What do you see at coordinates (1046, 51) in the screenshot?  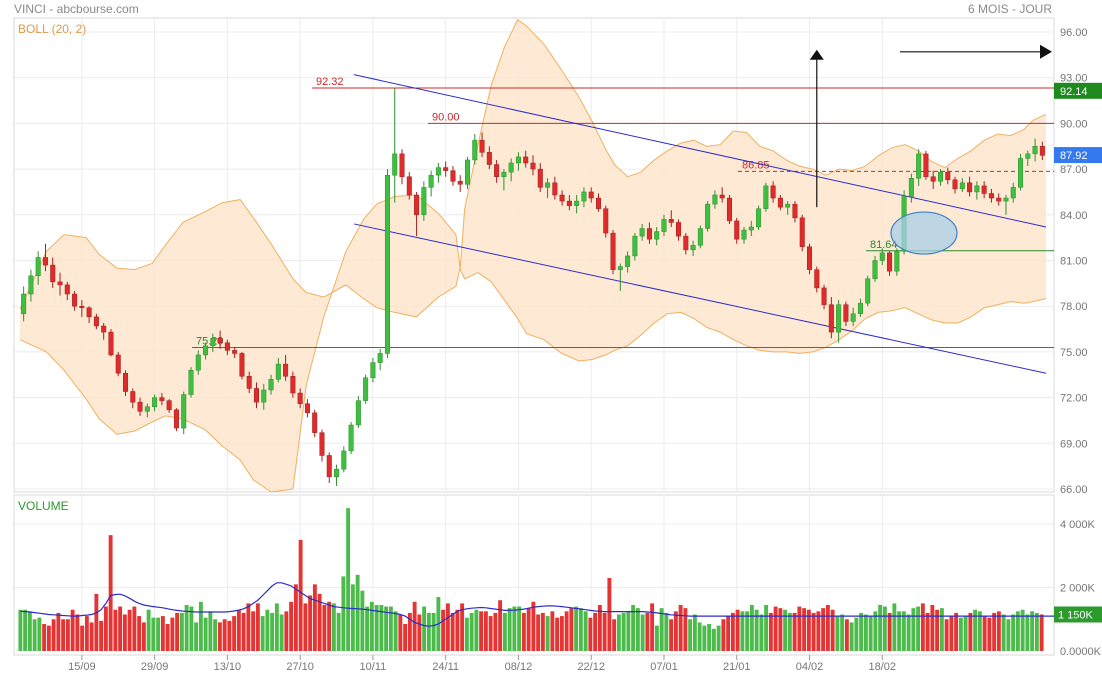 I see `horizontal-arrow-head` at bounding box center [1046, 51].